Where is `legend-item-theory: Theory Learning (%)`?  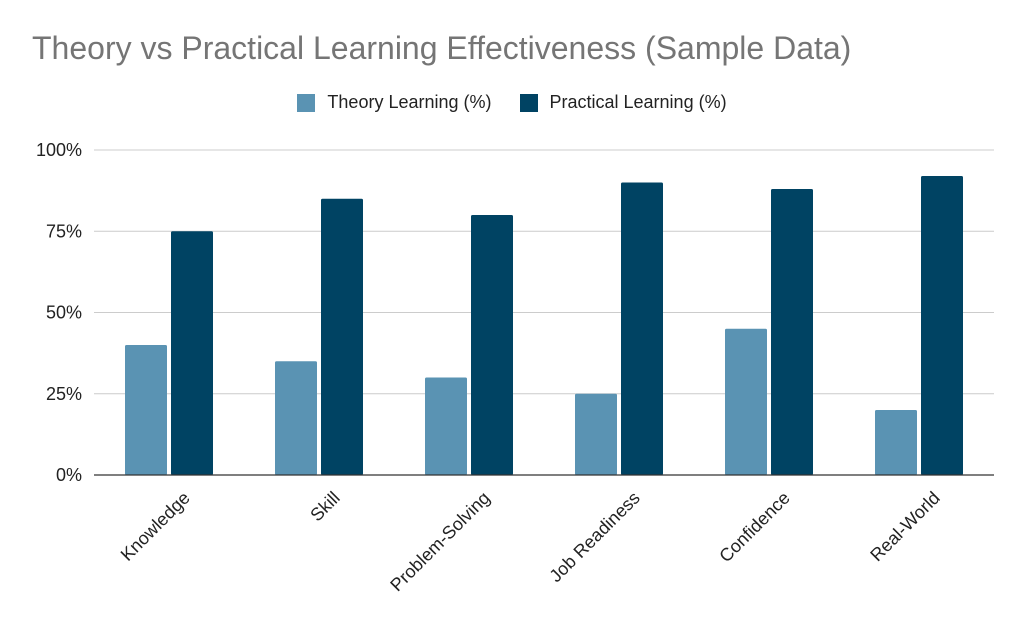 legend-item-theory: Theory Learning (%) is located at coordinates (394, 102).